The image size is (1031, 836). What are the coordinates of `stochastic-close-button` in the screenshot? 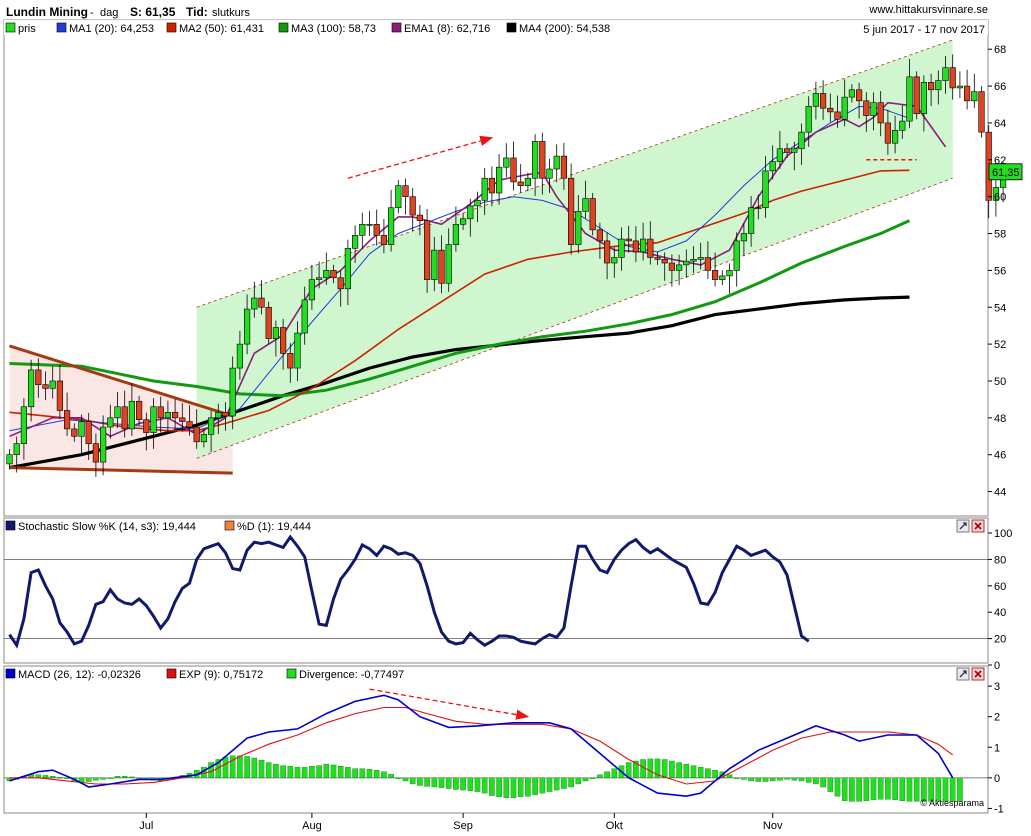 It's located at (978, 526).